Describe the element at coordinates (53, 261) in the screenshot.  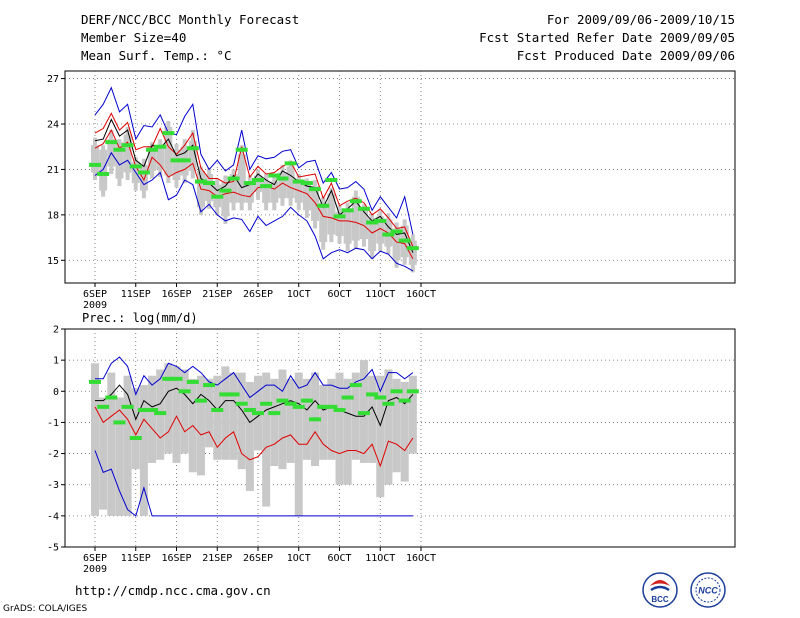
I see `temp-ytick-label: 15` at that location.